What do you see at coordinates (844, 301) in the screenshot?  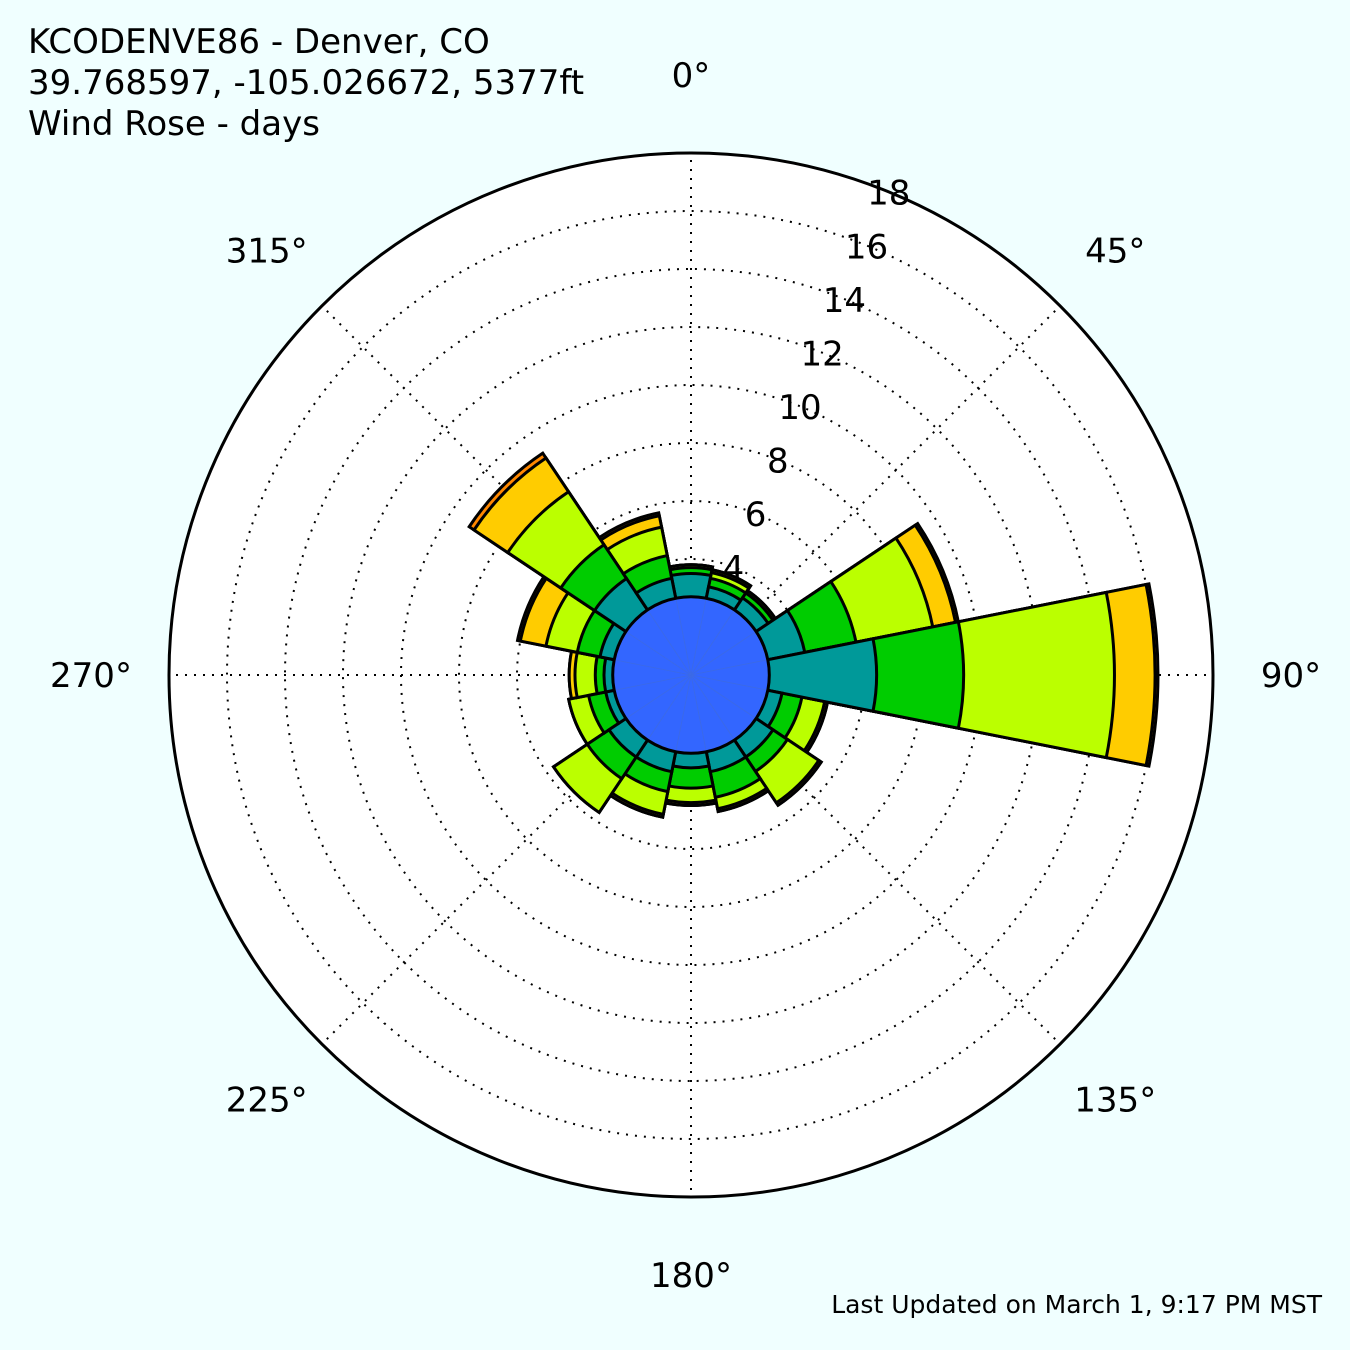 I see `radial-tick-label: 14` at bounding box center [844, 301].